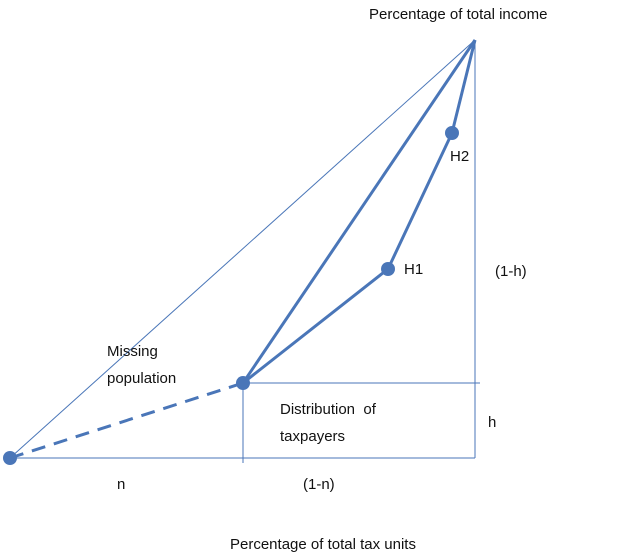 The image size is (630, 559). What do you see at coordinates (413, 269) in the screenshot?
I see `label-h1: H1` at bounding box center [413, 269].